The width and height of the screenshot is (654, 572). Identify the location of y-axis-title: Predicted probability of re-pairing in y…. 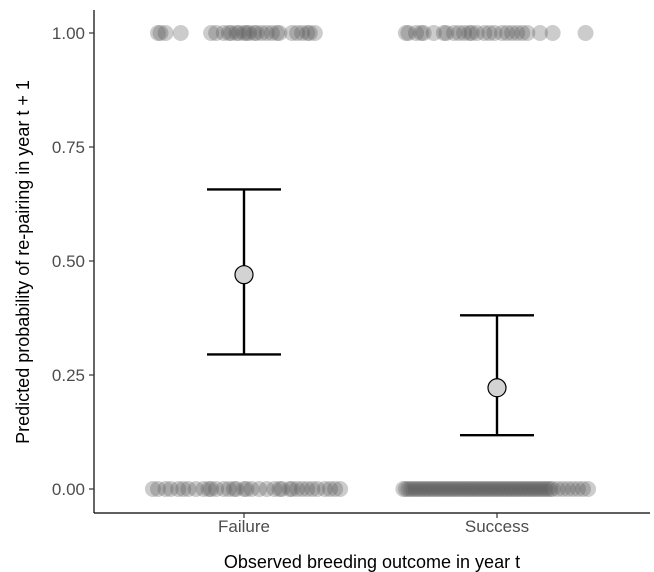
(23, 262).